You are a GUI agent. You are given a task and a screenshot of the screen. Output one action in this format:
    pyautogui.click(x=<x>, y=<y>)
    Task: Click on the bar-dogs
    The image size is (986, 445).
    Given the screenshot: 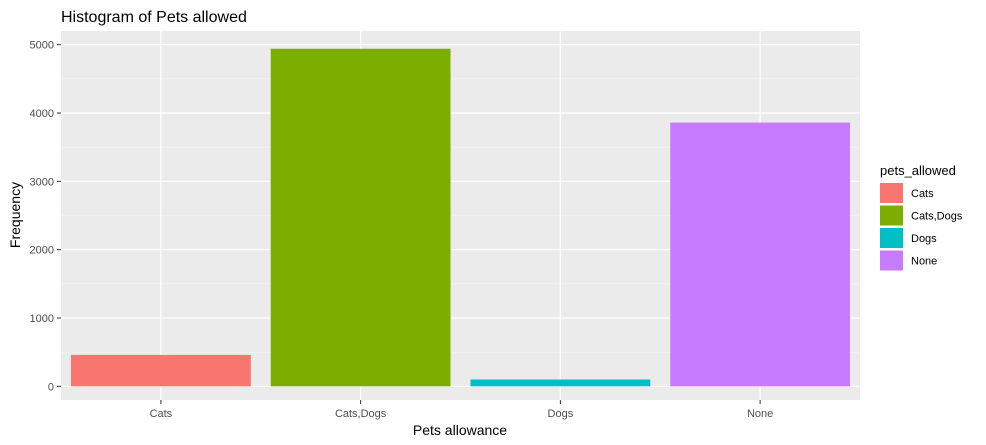 What is the action you would take?
    pyautogui.click(x=560, y=383)
    